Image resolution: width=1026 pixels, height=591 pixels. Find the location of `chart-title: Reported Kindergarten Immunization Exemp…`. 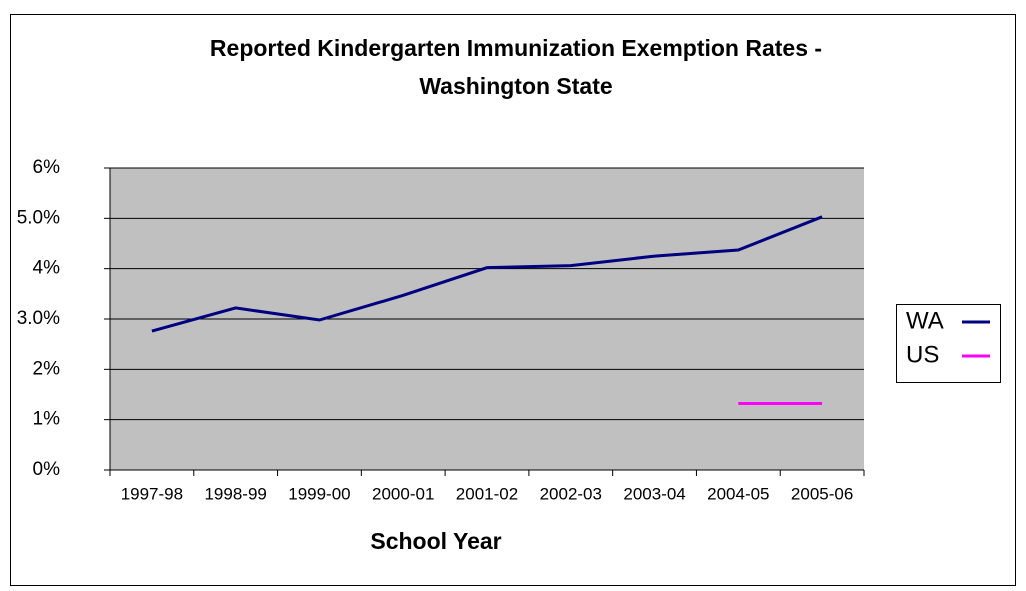

chart-title: Reported Kindergarten Immunization Exemp… is located at coordinates (516, 48).